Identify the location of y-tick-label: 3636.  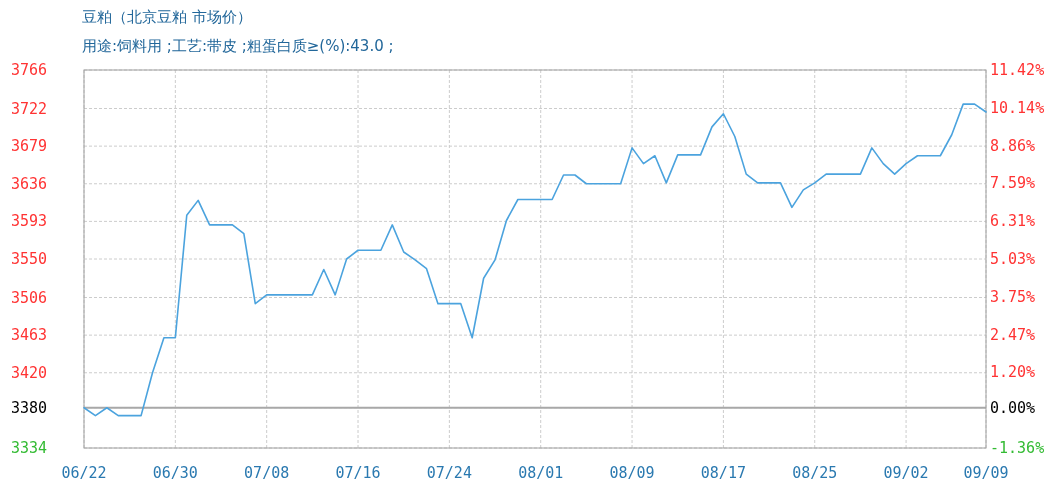
(28, 183).